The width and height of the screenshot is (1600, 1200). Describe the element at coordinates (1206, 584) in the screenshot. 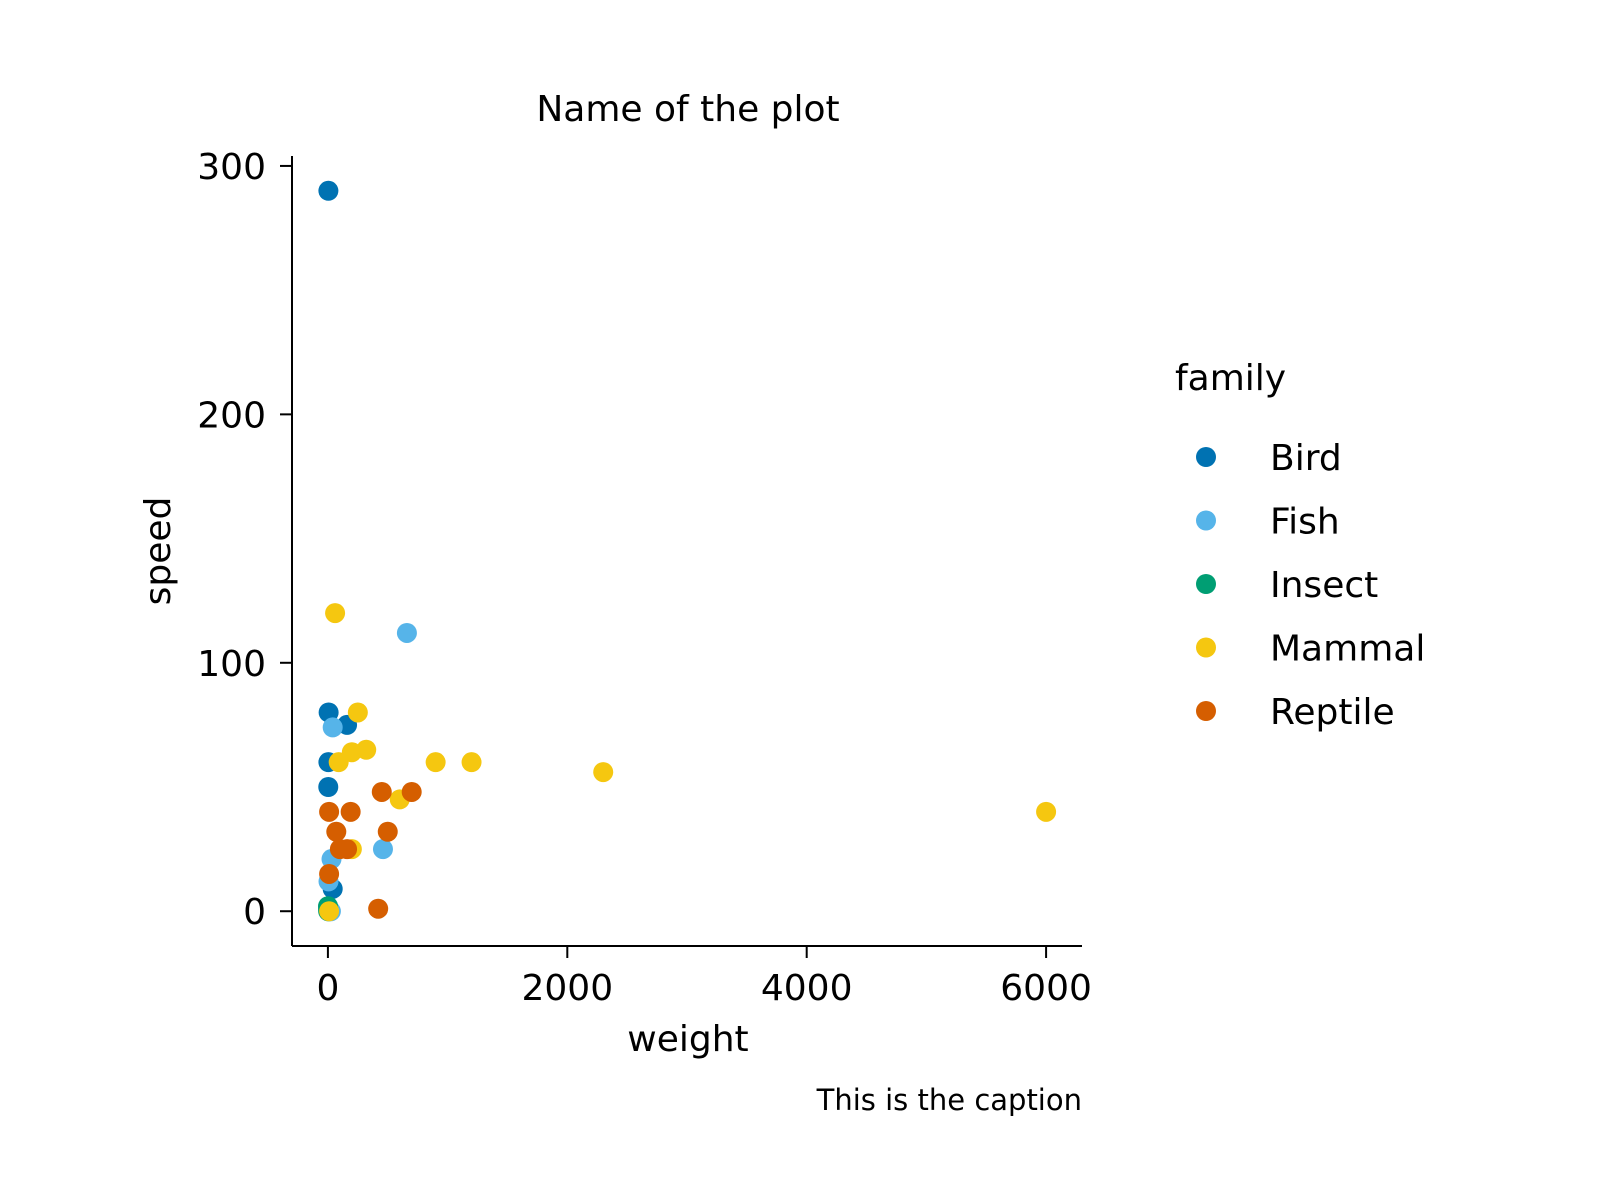

I see `legend-key-insect` at that location.